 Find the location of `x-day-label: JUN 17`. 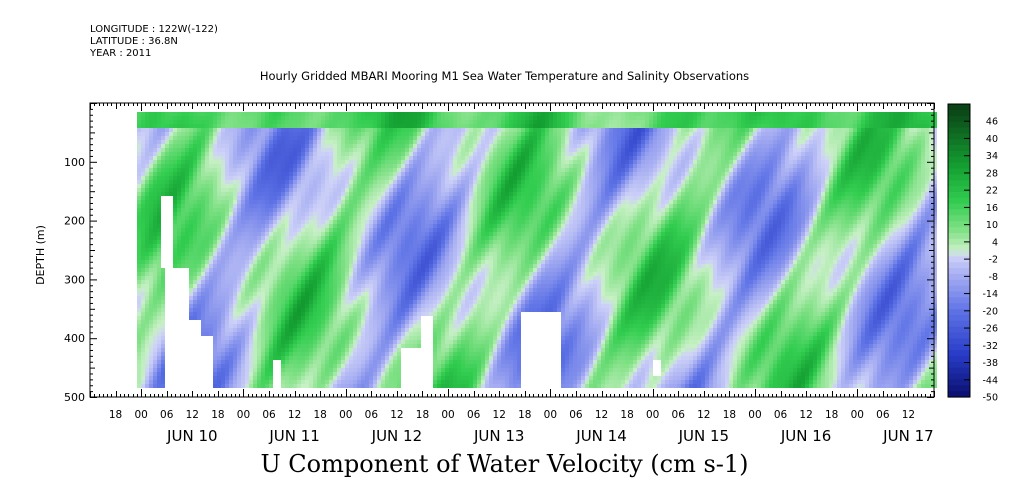

x-day-label: JUN 17 is located at coordinates (907, 436).